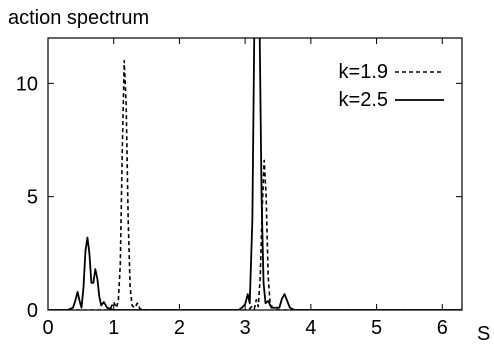 The height and width of the screenshot is (354, 494). Describe the element at coordinates (376, 328) in the screenshot. I see `x-tick-label: 5` at that location.